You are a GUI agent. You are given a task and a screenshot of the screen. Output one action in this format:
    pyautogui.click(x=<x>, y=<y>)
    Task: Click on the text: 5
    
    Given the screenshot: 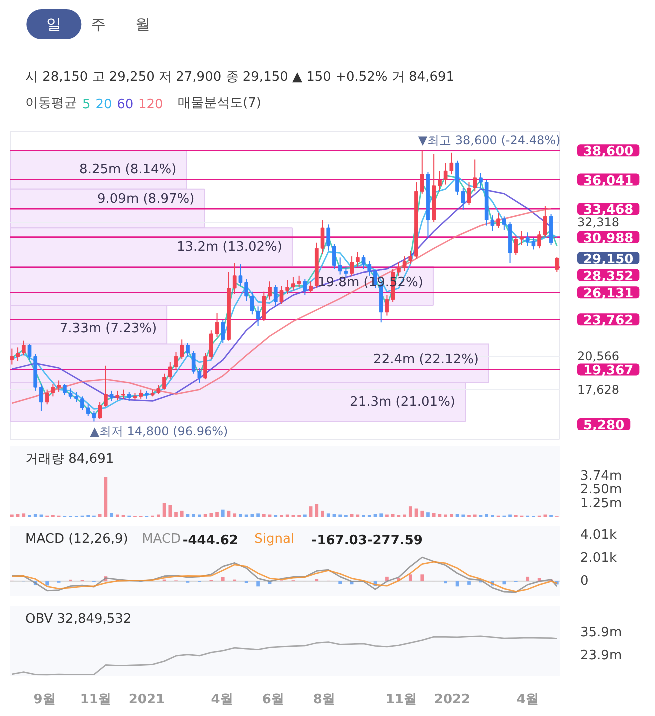 What is the action you would take?
    pyautogui.click(x=86, y=105)
    